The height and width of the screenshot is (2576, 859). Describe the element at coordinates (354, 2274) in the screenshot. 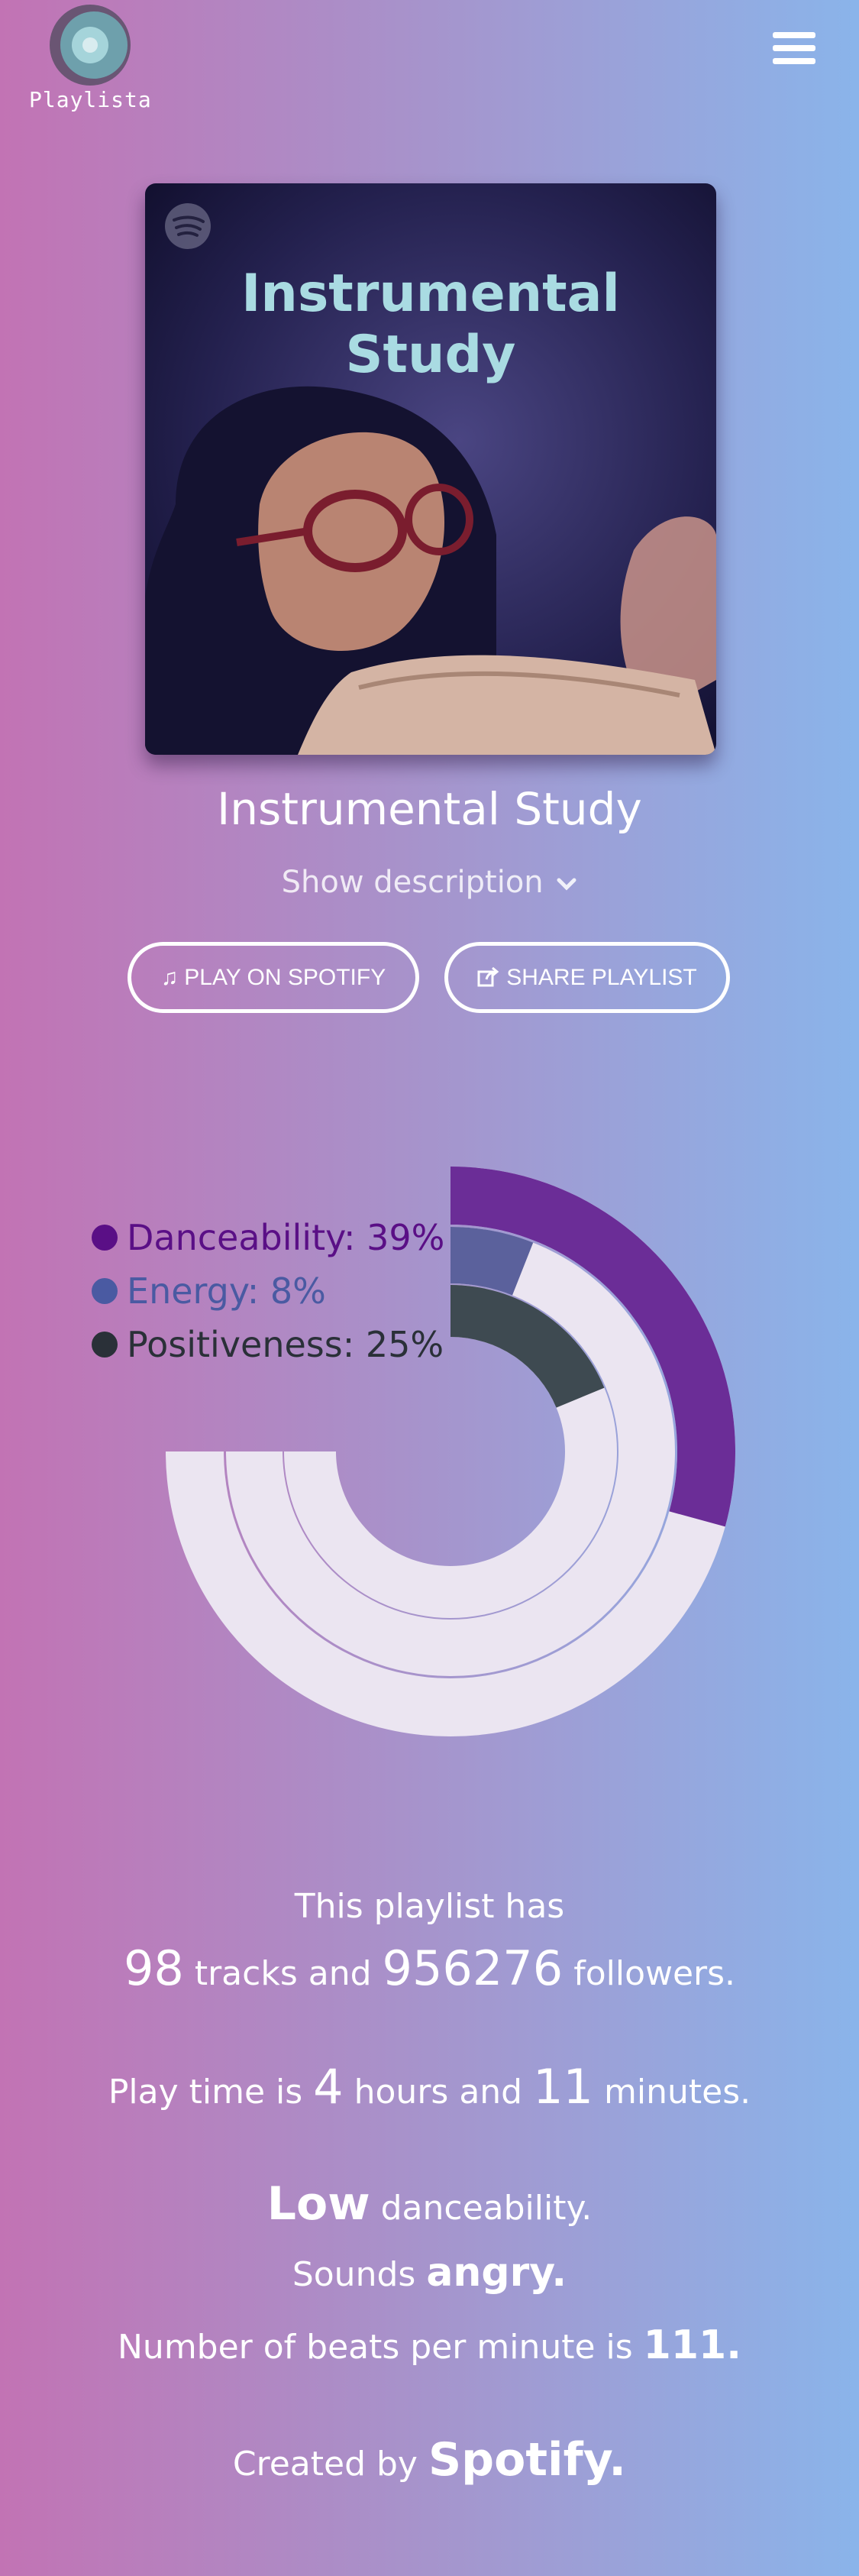

I see `mood-prefix: Sounds` at that location.